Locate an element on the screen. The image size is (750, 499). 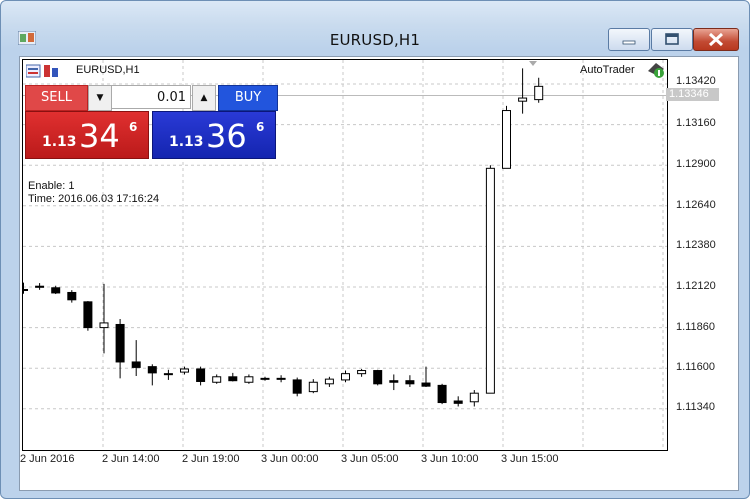
sell-price-button: 1.13 34 6 is located at coordinates (87, 135).